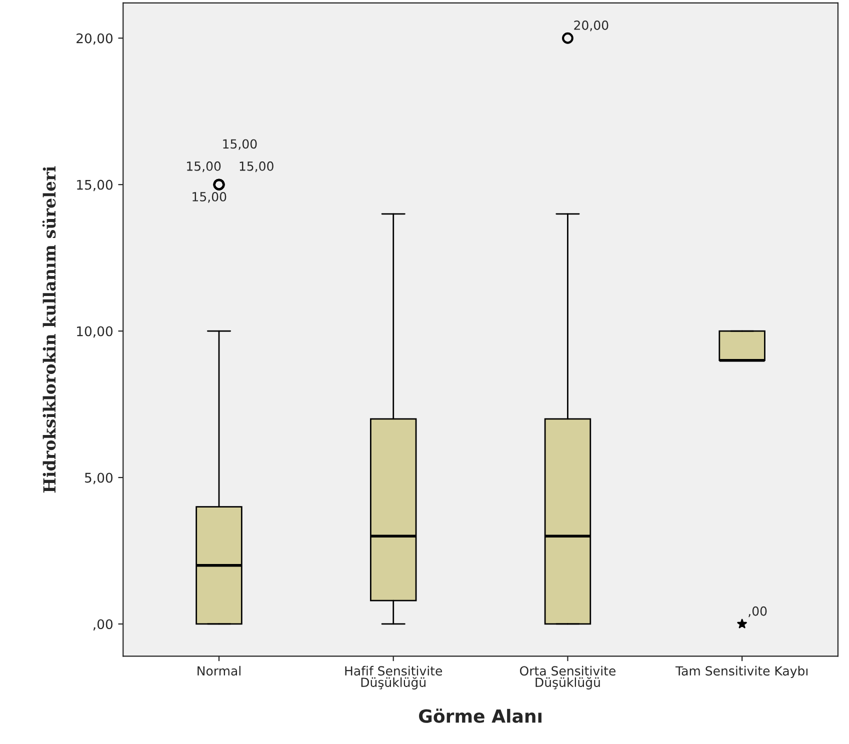 The image size is (849, 744). I want to click on y-tick-label: 5,00, so click(99, 478).